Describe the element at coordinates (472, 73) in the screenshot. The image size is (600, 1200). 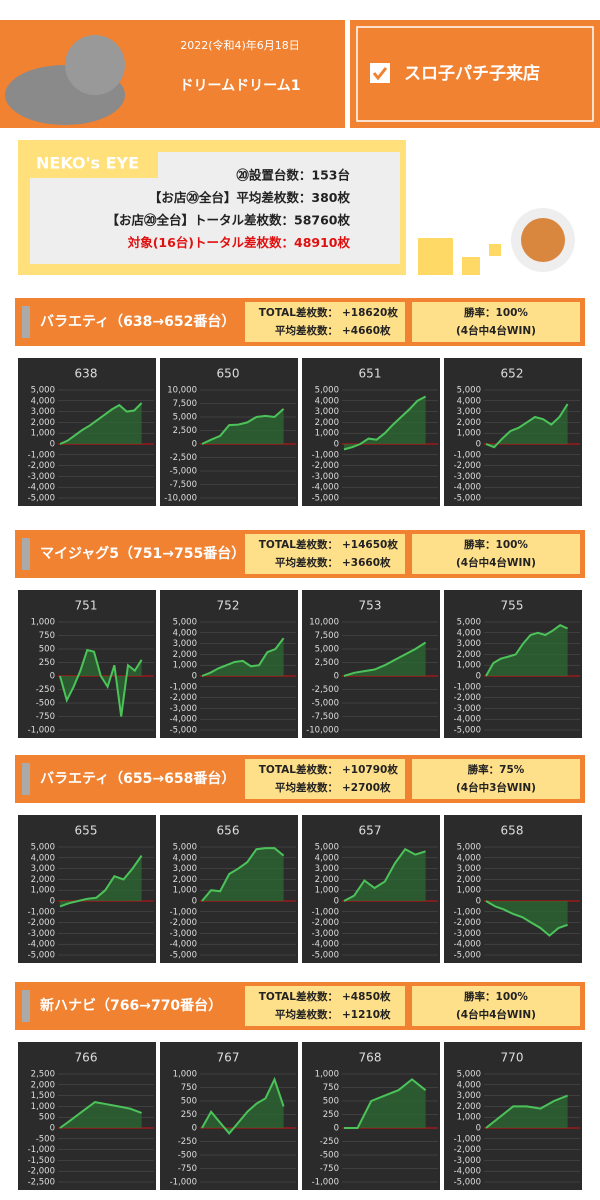
I see `visit: スロ子パチ子来店` at that location.